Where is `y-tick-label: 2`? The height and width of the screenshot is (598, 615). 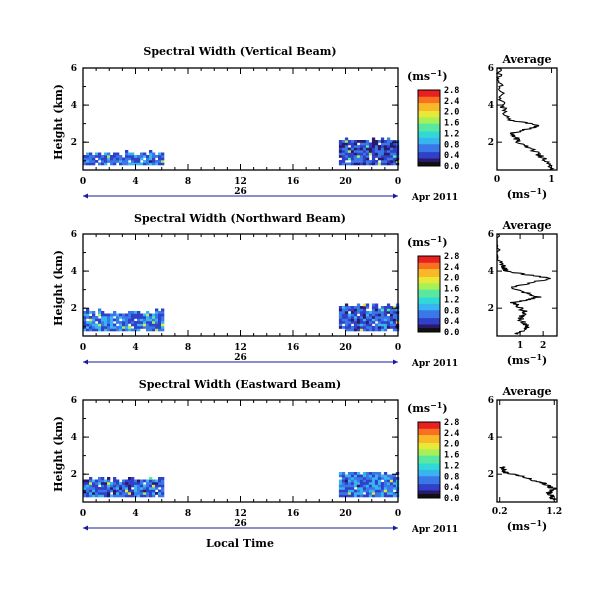
y-tick-label: 2 is located at coordinates (74, 475).